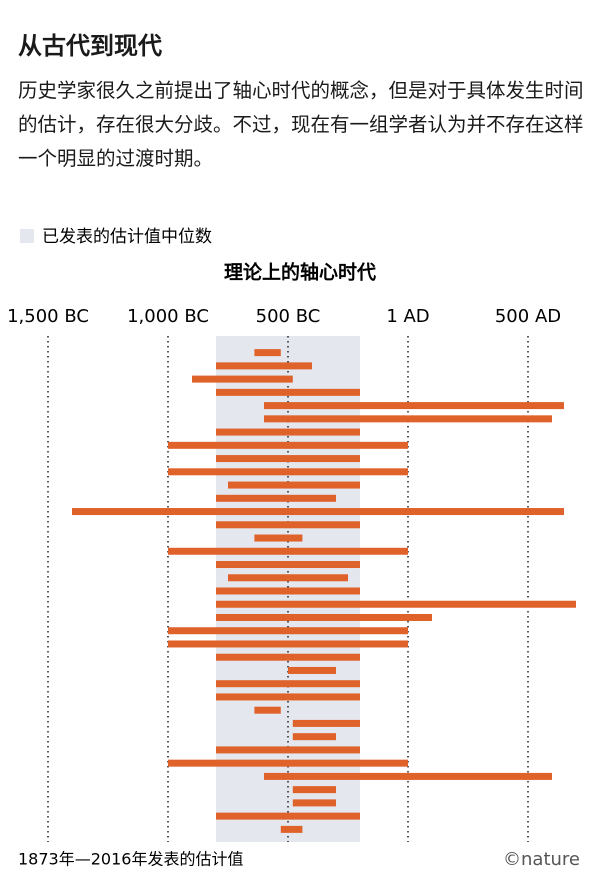 The width and height of the screenshot is (600, 890). What do you see at coordinates (541, 859) in the screenshot?
I see `credit: ©nature` at bounding box center [541, 859].